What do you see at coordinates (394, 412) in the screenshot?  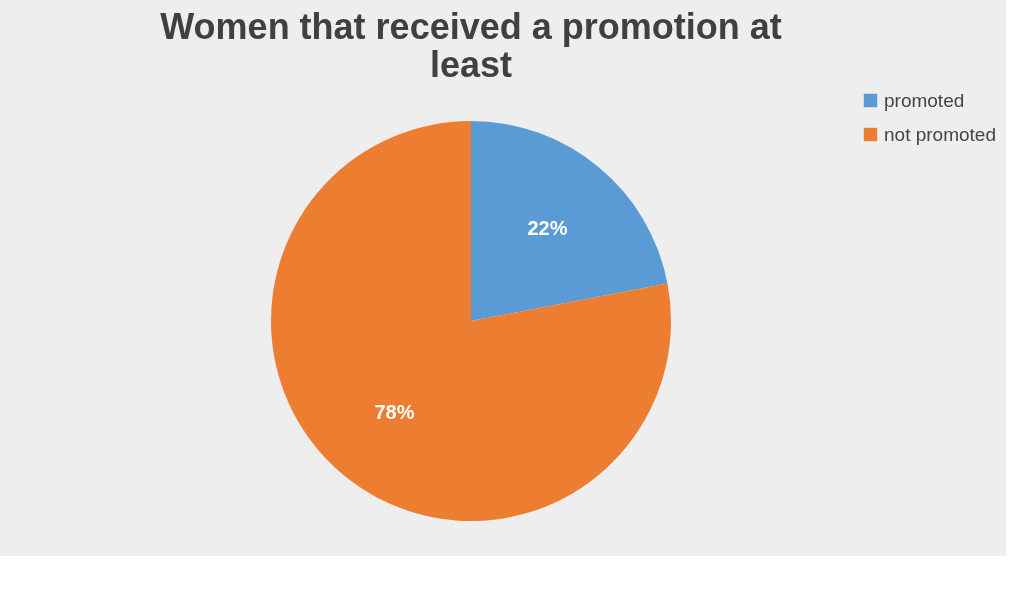 I see `data-label: 78%` at bounding box center [394, 412].